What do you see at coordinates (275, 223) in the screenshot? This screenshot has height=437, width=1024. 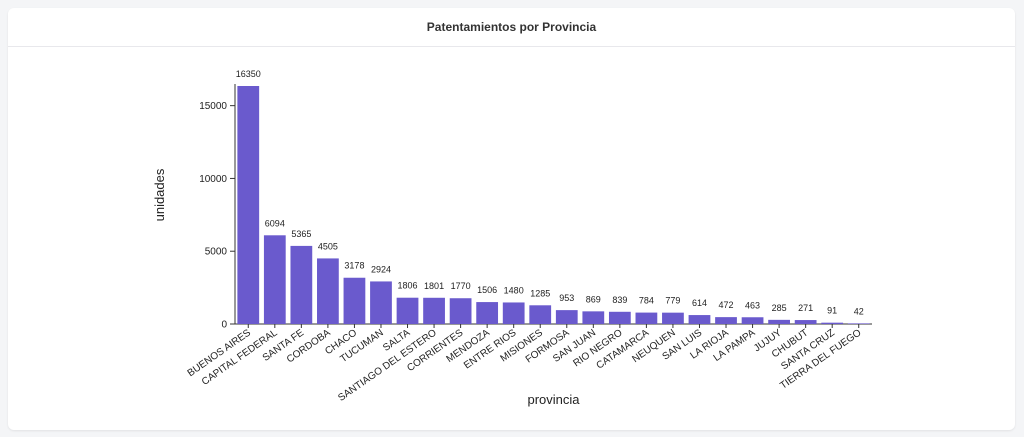 I see `bar-value-label: 6094` at bounding box center [275, 223].